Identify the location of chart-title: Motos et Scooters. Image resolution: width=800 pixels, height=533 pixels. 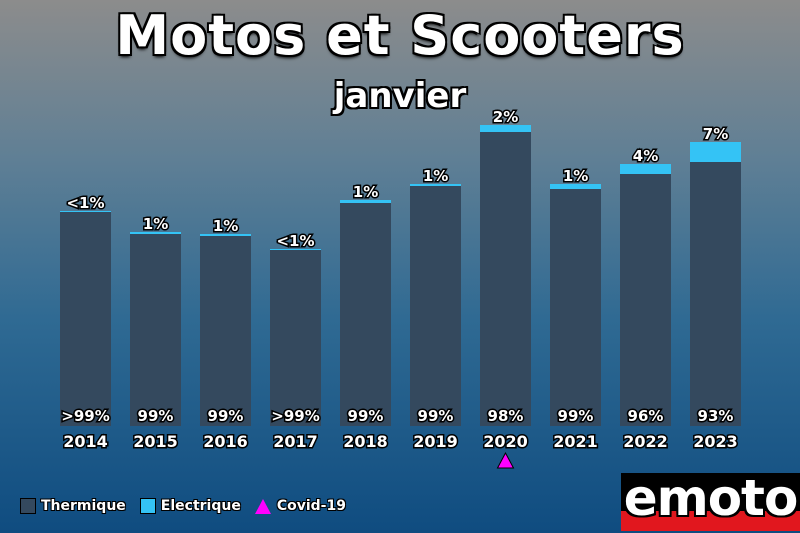
(400, 35).